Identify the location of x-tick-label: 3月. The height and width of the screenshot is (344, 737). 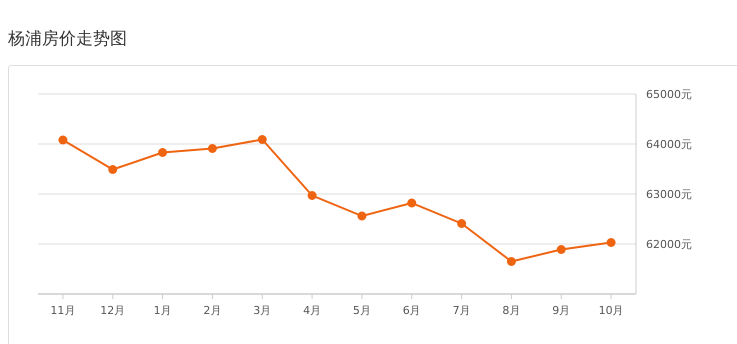
(262, 310).